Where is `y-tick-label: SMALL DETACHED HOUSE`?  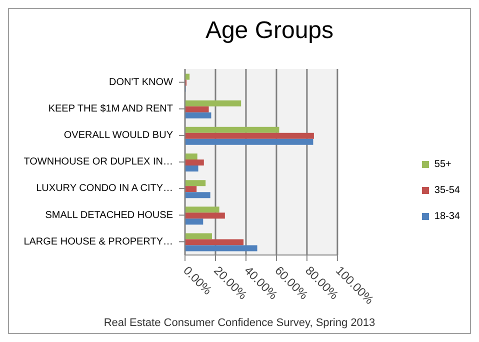 y-tick-label: SMALL DETACHED HOUSE is located at coordinates (109, 215).